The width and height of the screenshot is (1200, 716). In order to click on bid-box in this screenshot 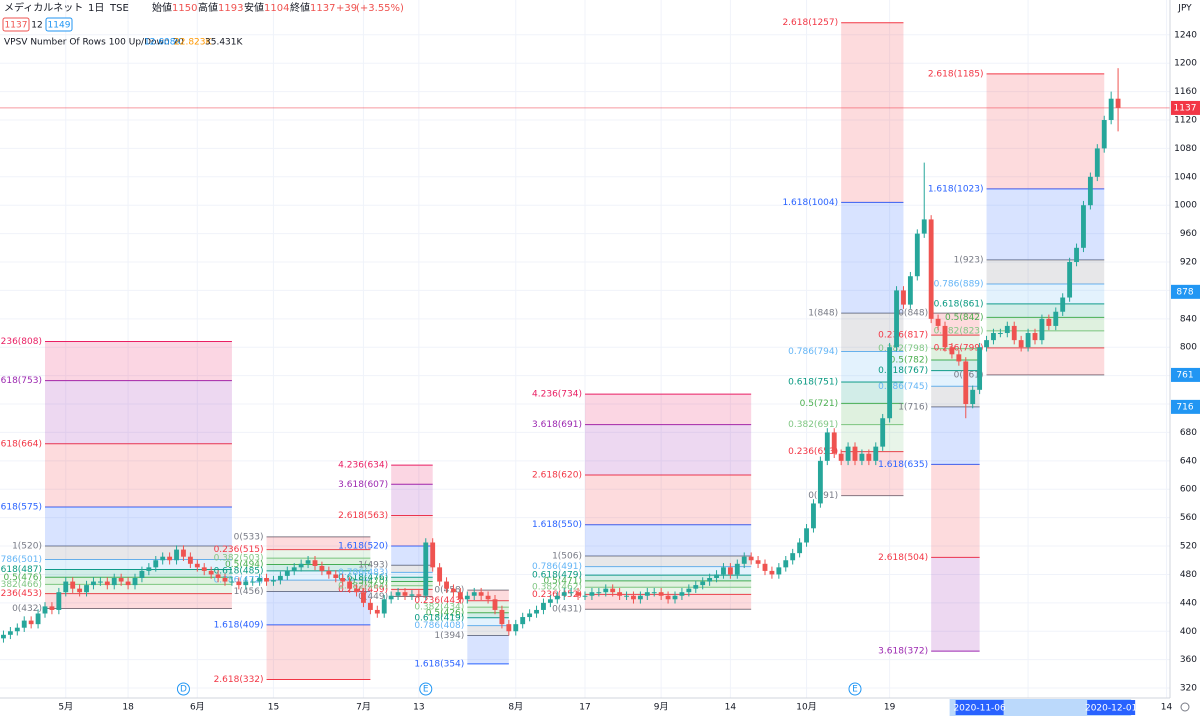, I will do `click(16, 24)`.